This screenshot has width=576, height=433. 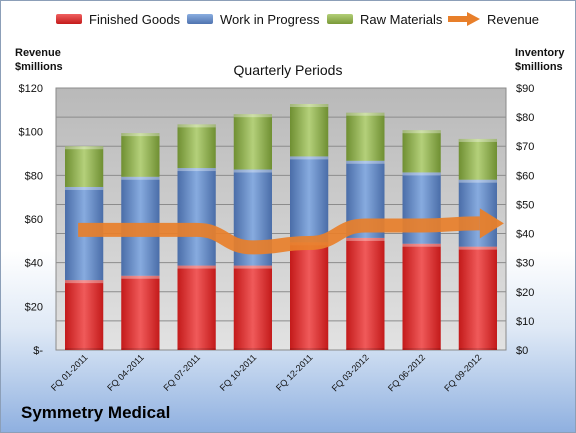 I want to click on right-tick-label-3: $30, so click(x=525, y=264).